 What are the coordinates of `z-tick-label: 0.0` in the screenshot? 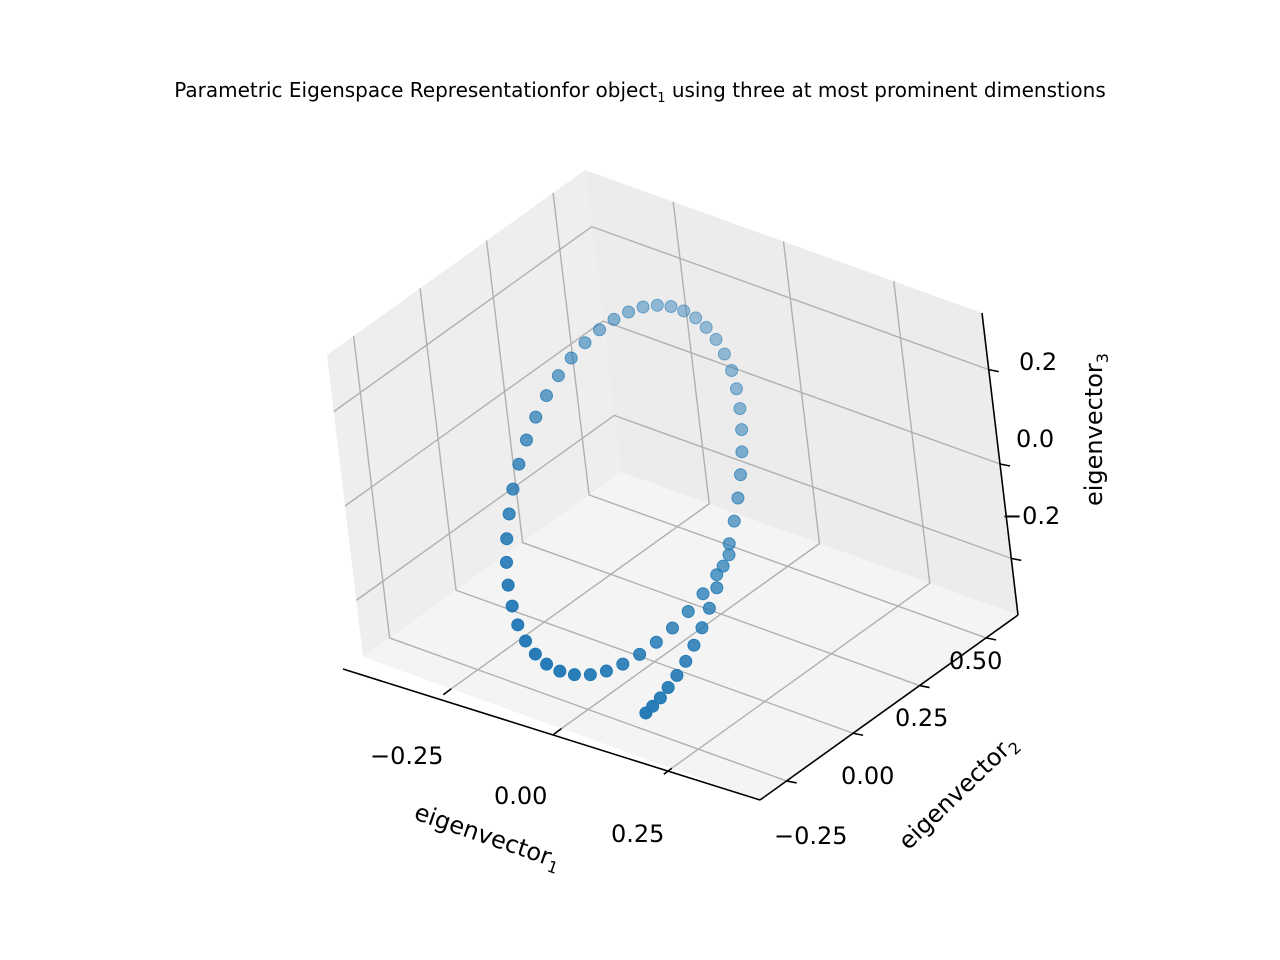 It's located at (1035, 439).